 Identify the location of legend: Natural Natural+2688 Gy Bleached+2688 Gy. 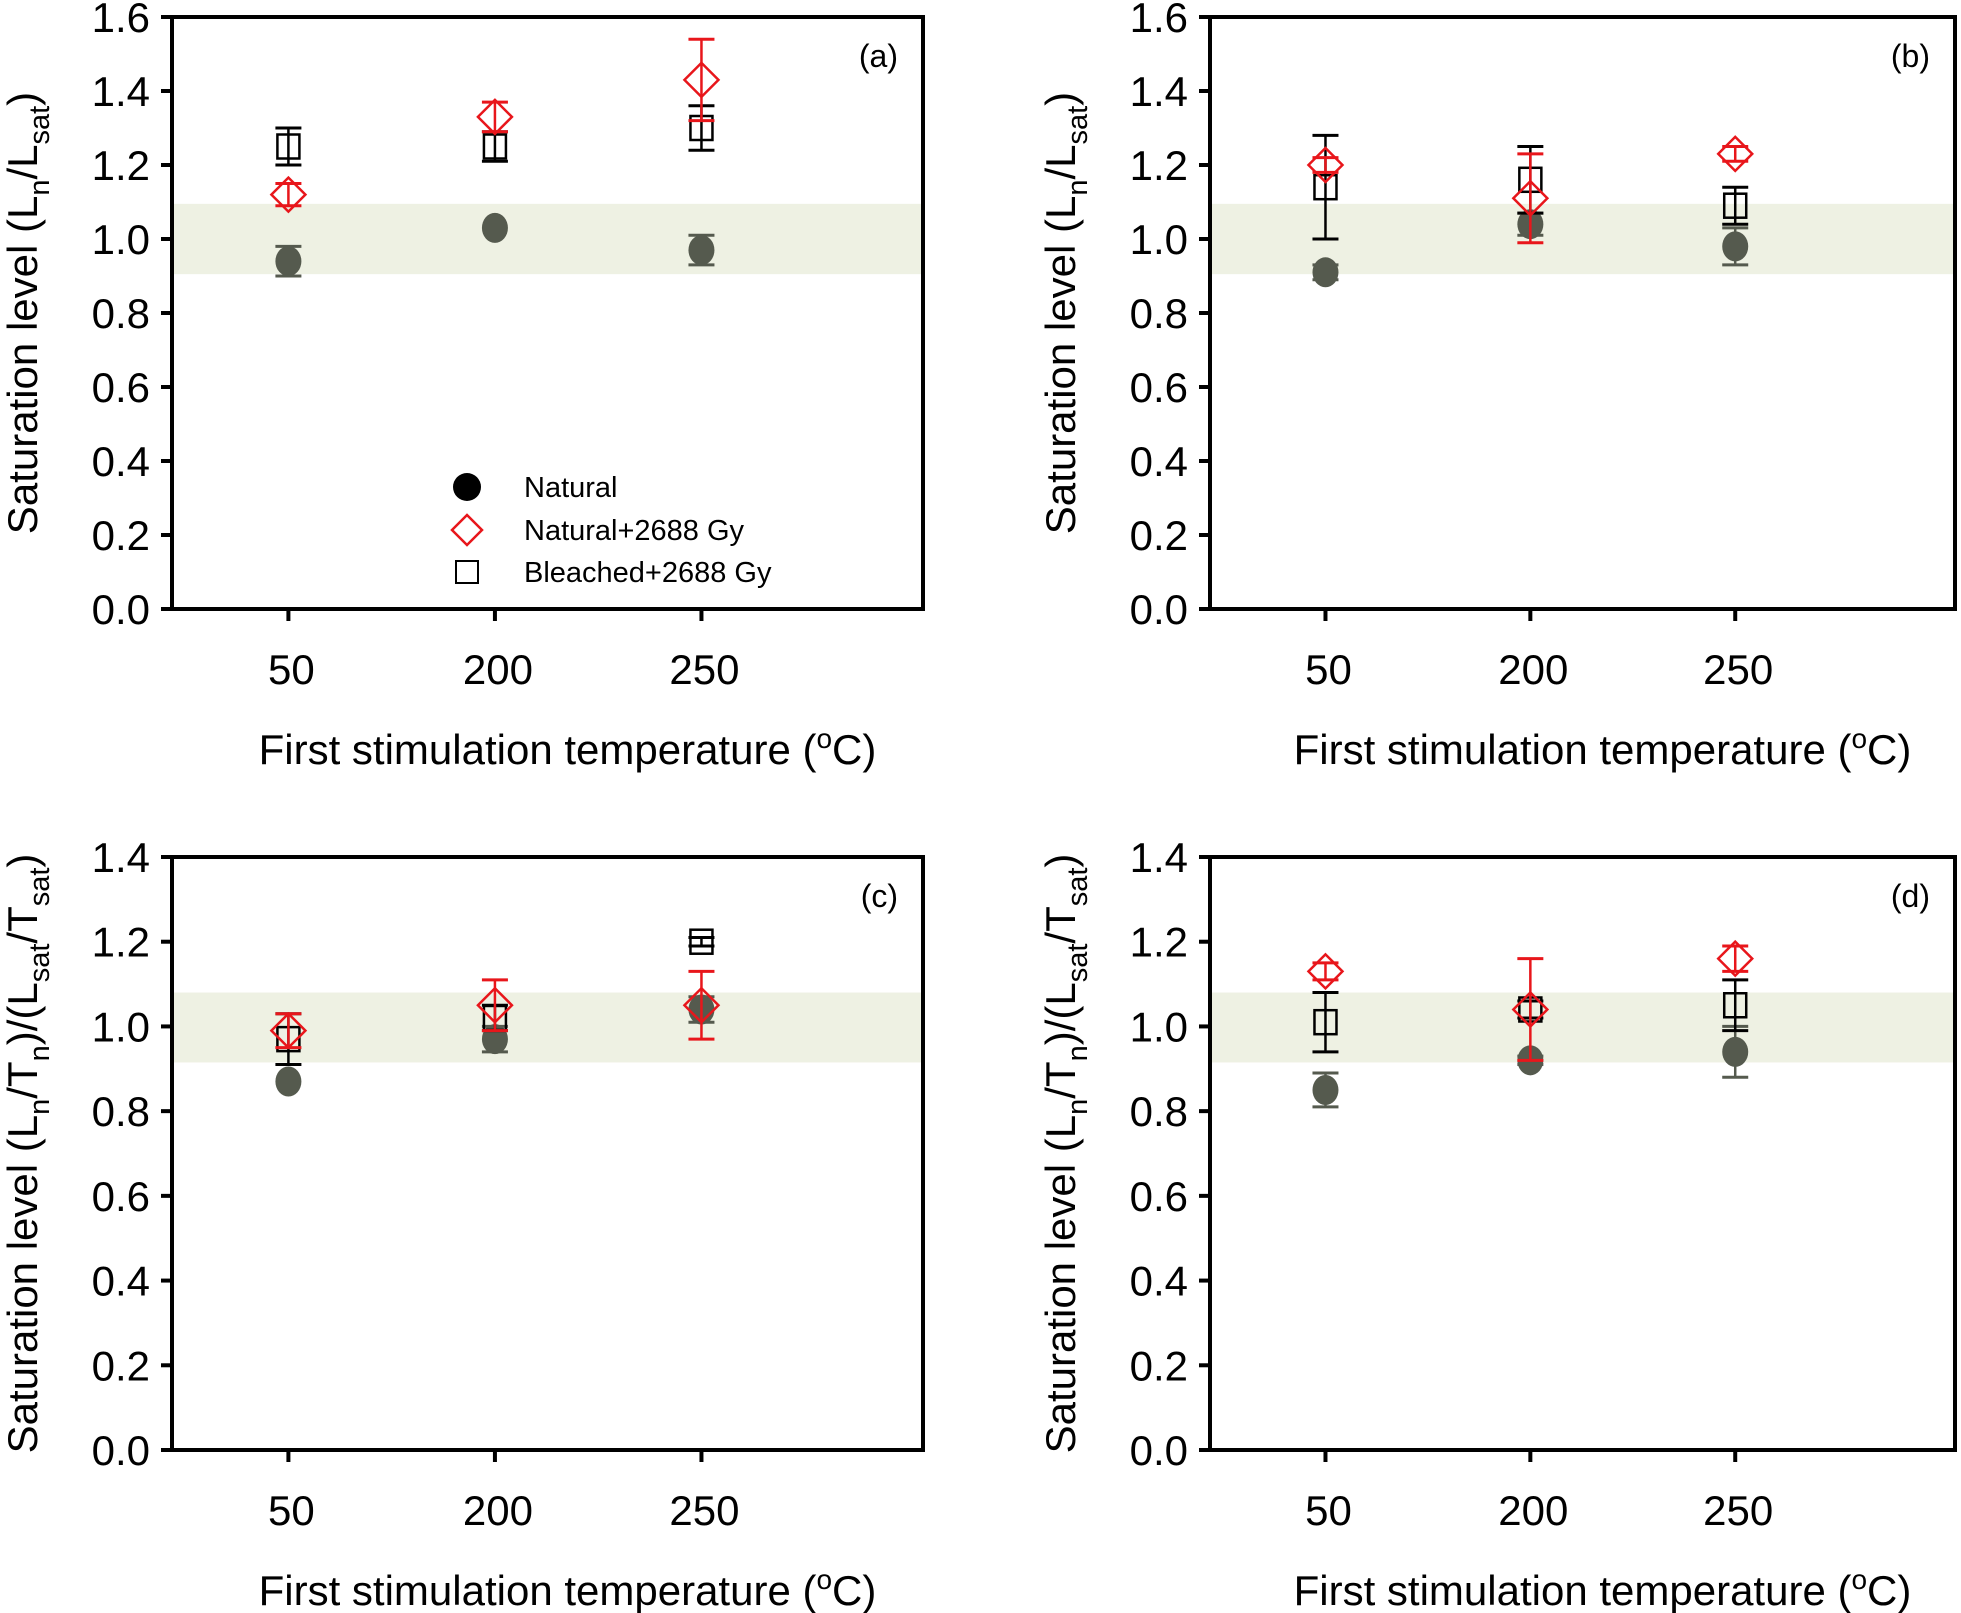
(611, 530).